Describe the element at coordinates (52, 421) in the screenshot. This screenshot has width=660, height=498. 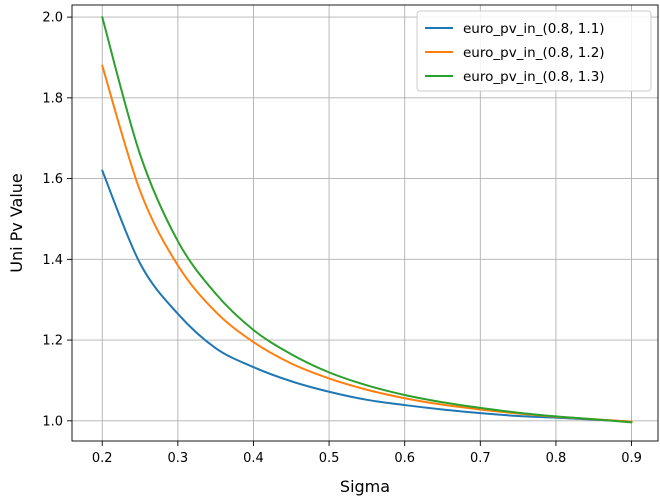
I see `y-tick-label: 1.0` at that location.